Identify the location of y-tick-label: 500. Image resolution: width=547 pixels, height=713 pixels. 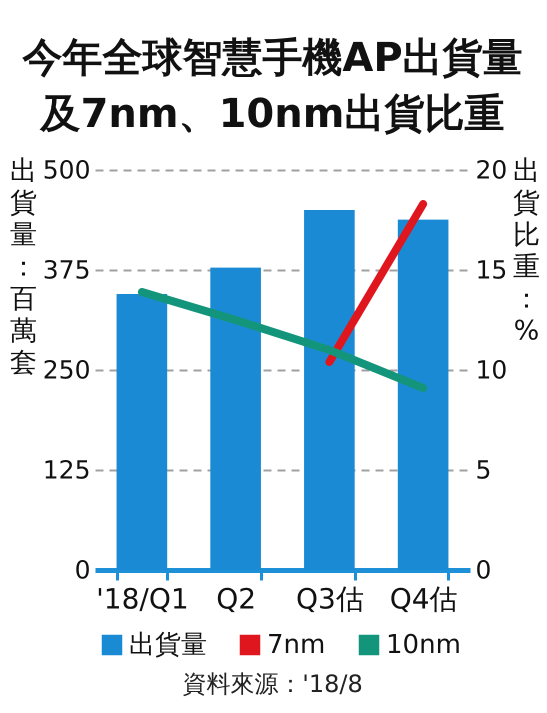
(66, 170).